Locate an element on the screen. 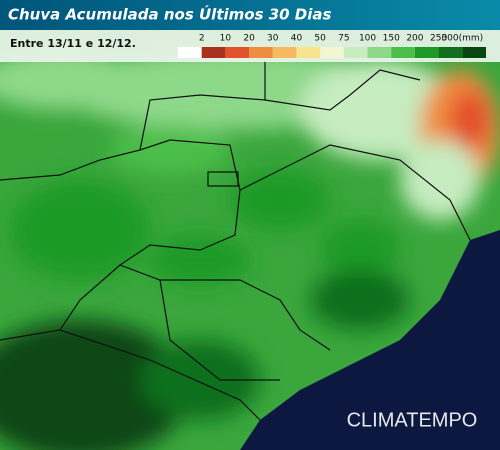 The image size is (500, 450). title-bar is located at coordinates (250, 15).